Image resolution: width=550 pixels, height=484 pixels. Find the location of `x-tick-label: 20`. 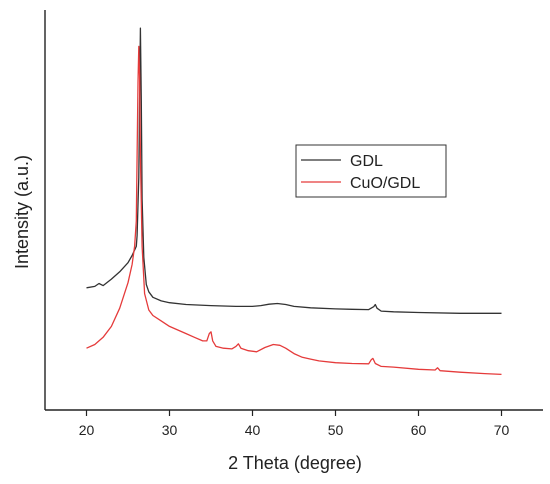

x-tick-label: 20 is located at coordinates (87, 430).